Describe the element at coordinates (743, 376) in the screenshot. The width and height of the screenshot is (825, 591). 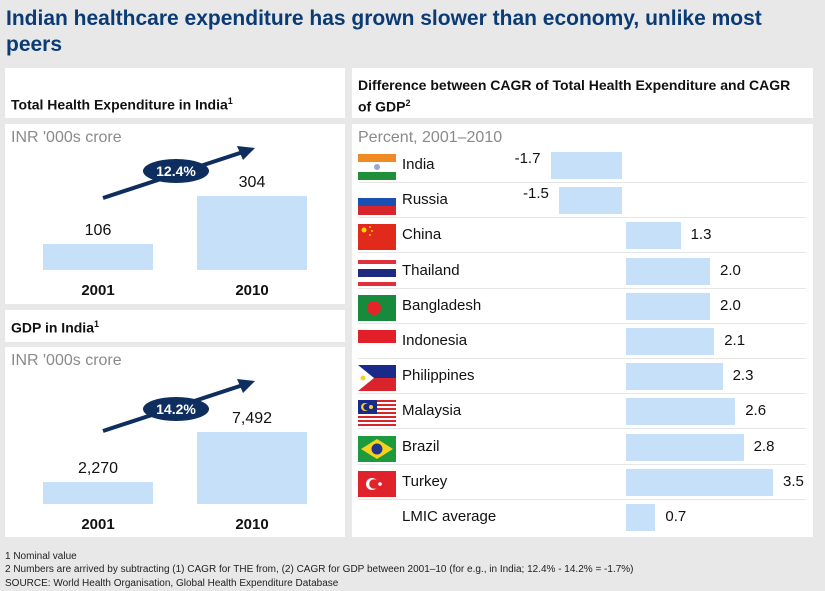
I see `diff-value-label: 2.3` at that location.